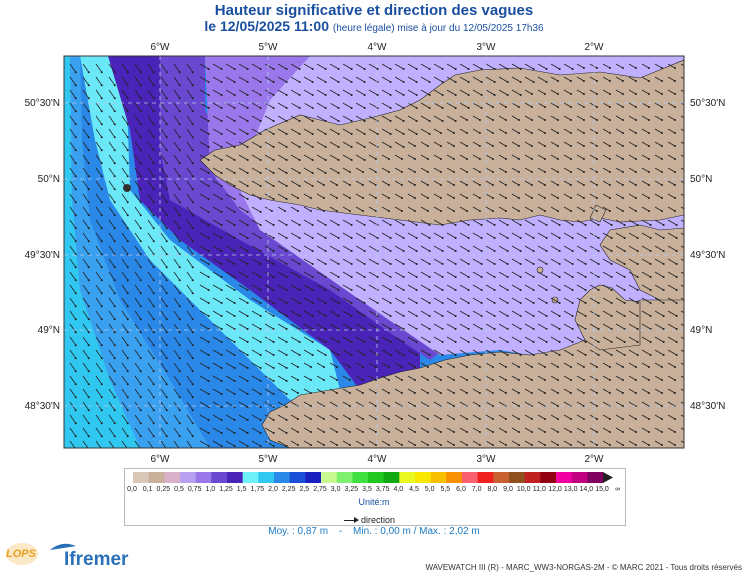  What do you see at coordinates (161, 47) in the screenshot?
I see `lon-label-top: 6°W` at bounding box center [161, 47].